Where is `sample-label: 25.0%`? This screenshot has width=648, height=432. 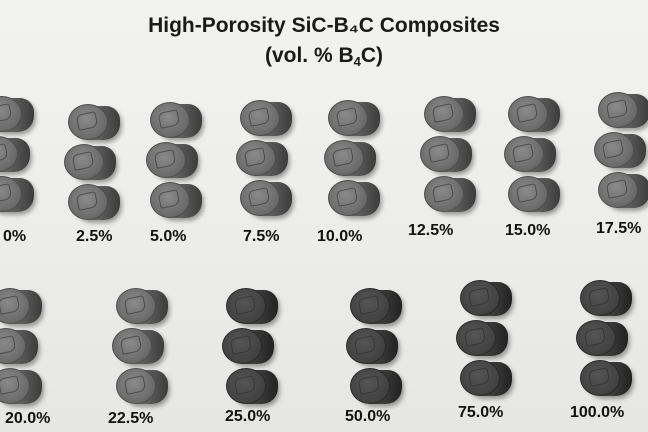
sample-label: 25.0% is located at coordinates (248, 416).